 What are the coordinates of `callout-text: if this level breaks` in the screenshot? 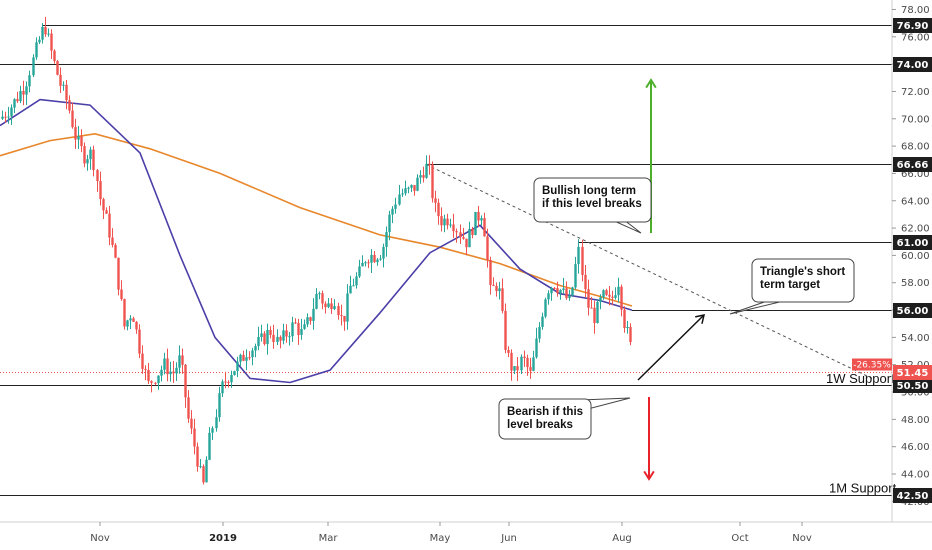 It's located at (592, 204).